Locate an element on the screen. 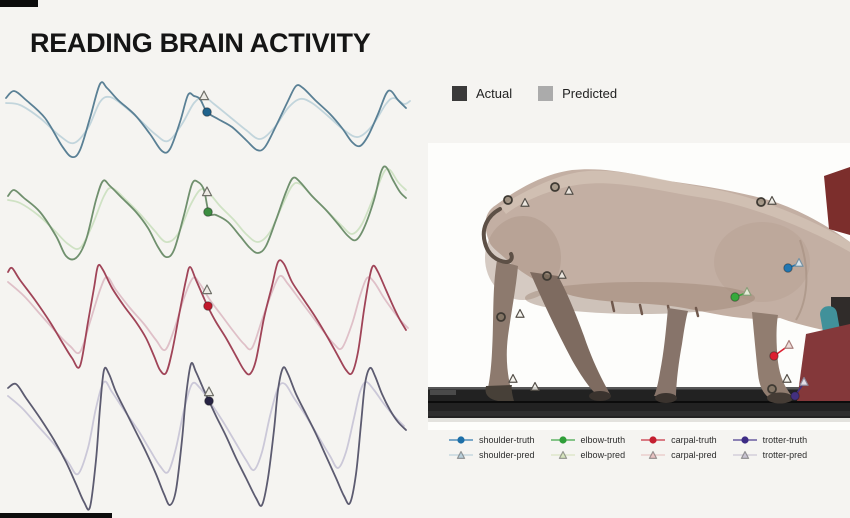 The width and height of the screenshot is (850, 518). keypoint-elbow-pred is located at coordinates (747, 291).